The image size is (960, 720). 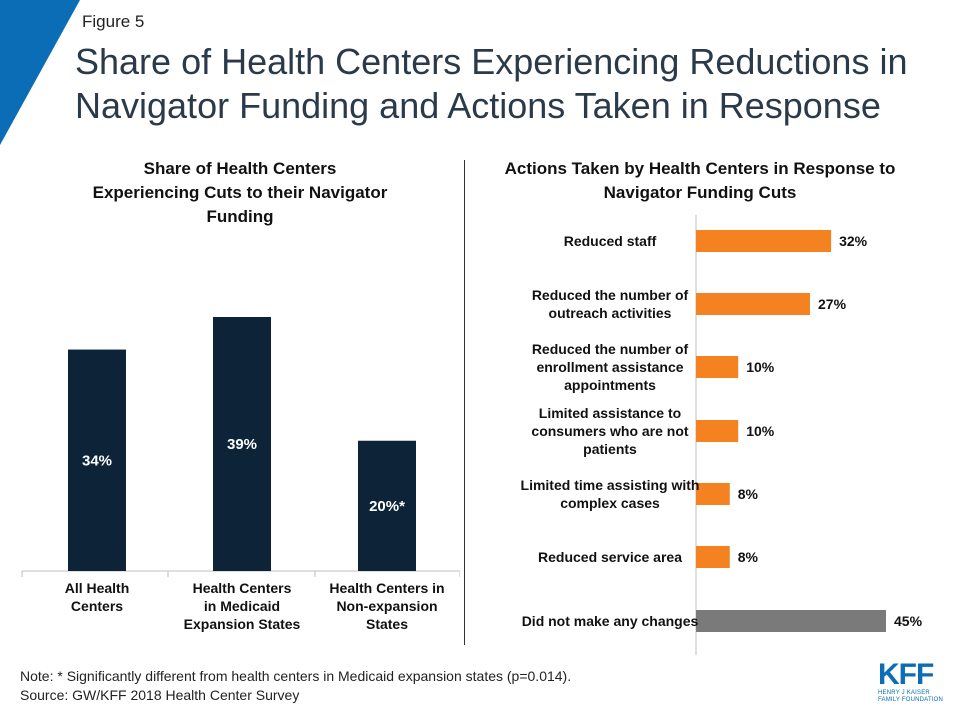 I want to click on source-text: Source: GW/KFF 2018 Health Center Survey, so click(x=160, y=695).